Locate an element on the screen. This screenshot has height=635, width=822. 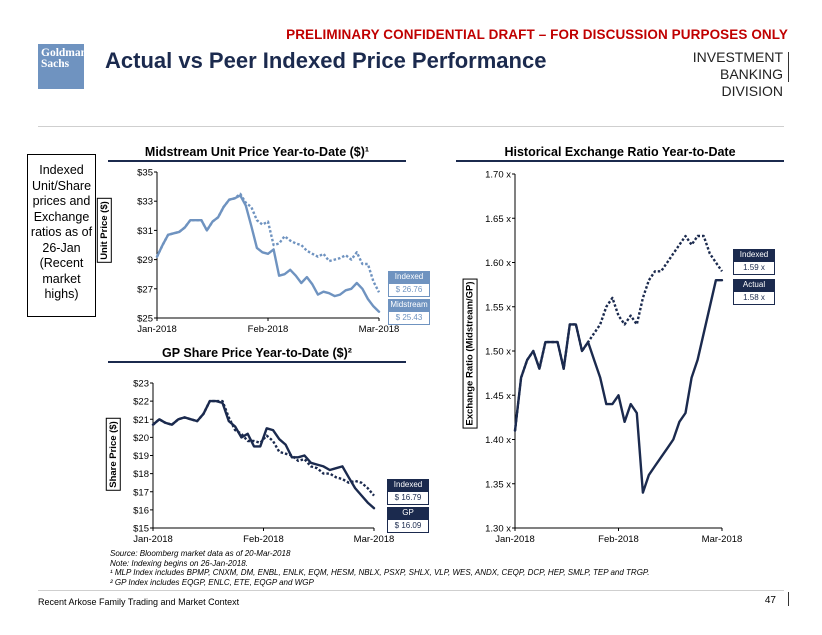
chart3-title-rule is located at coordinates (620, 161).